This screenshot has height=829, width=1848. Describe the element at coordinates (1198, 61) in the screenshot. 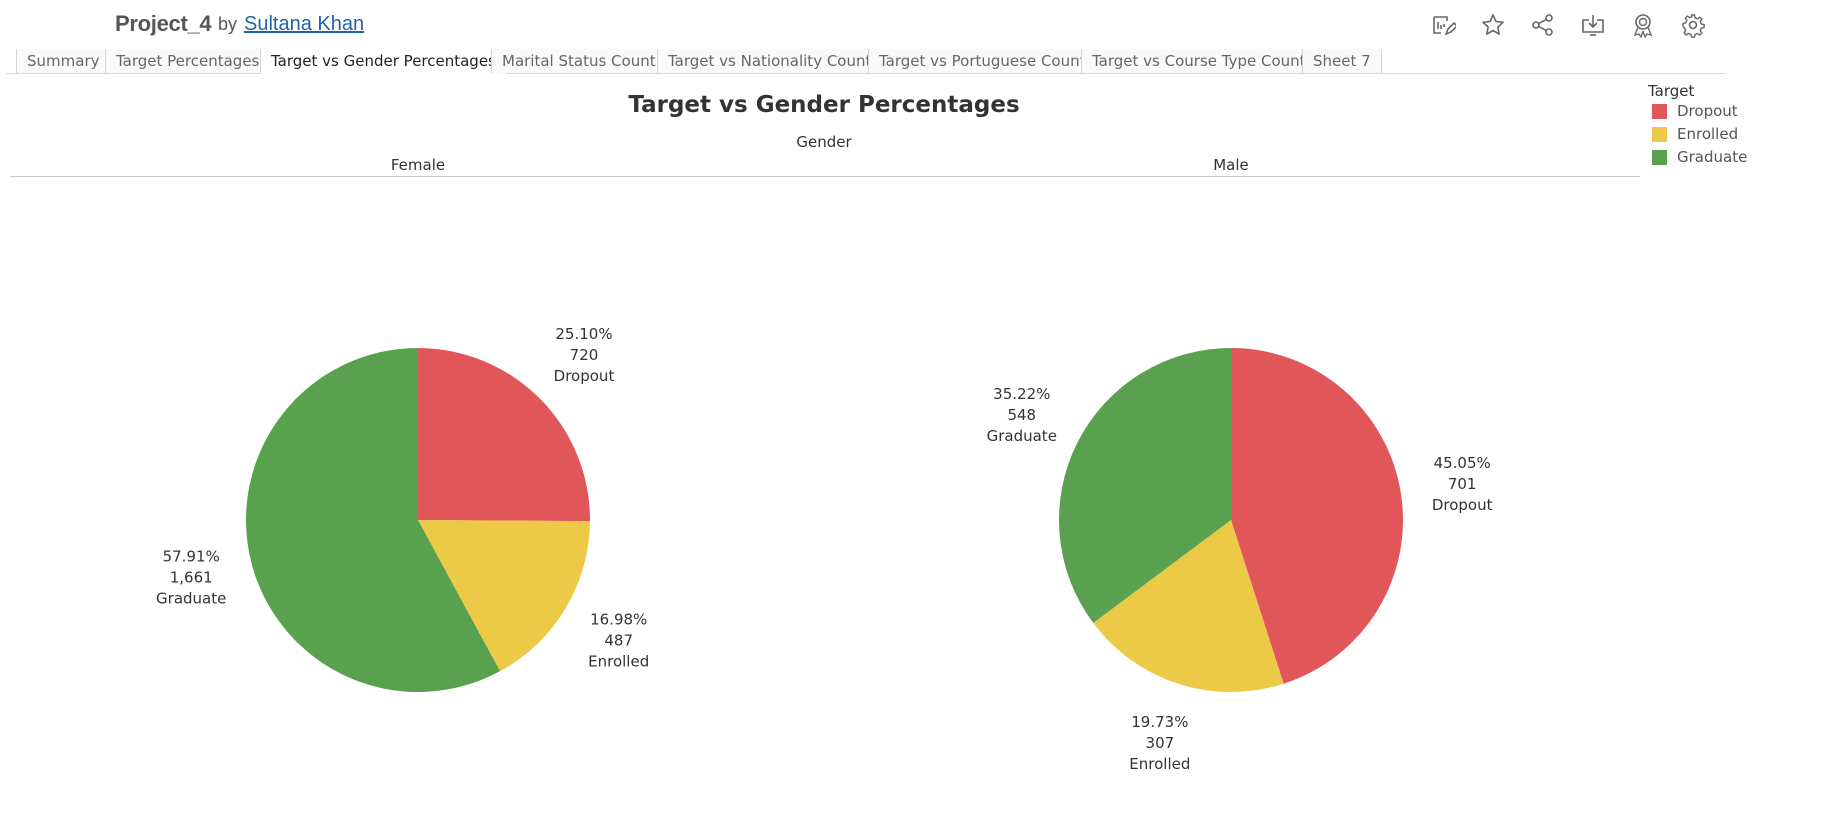

I see `tab-target-vs-course-type-count: Target vs Course Type Count` at that location.